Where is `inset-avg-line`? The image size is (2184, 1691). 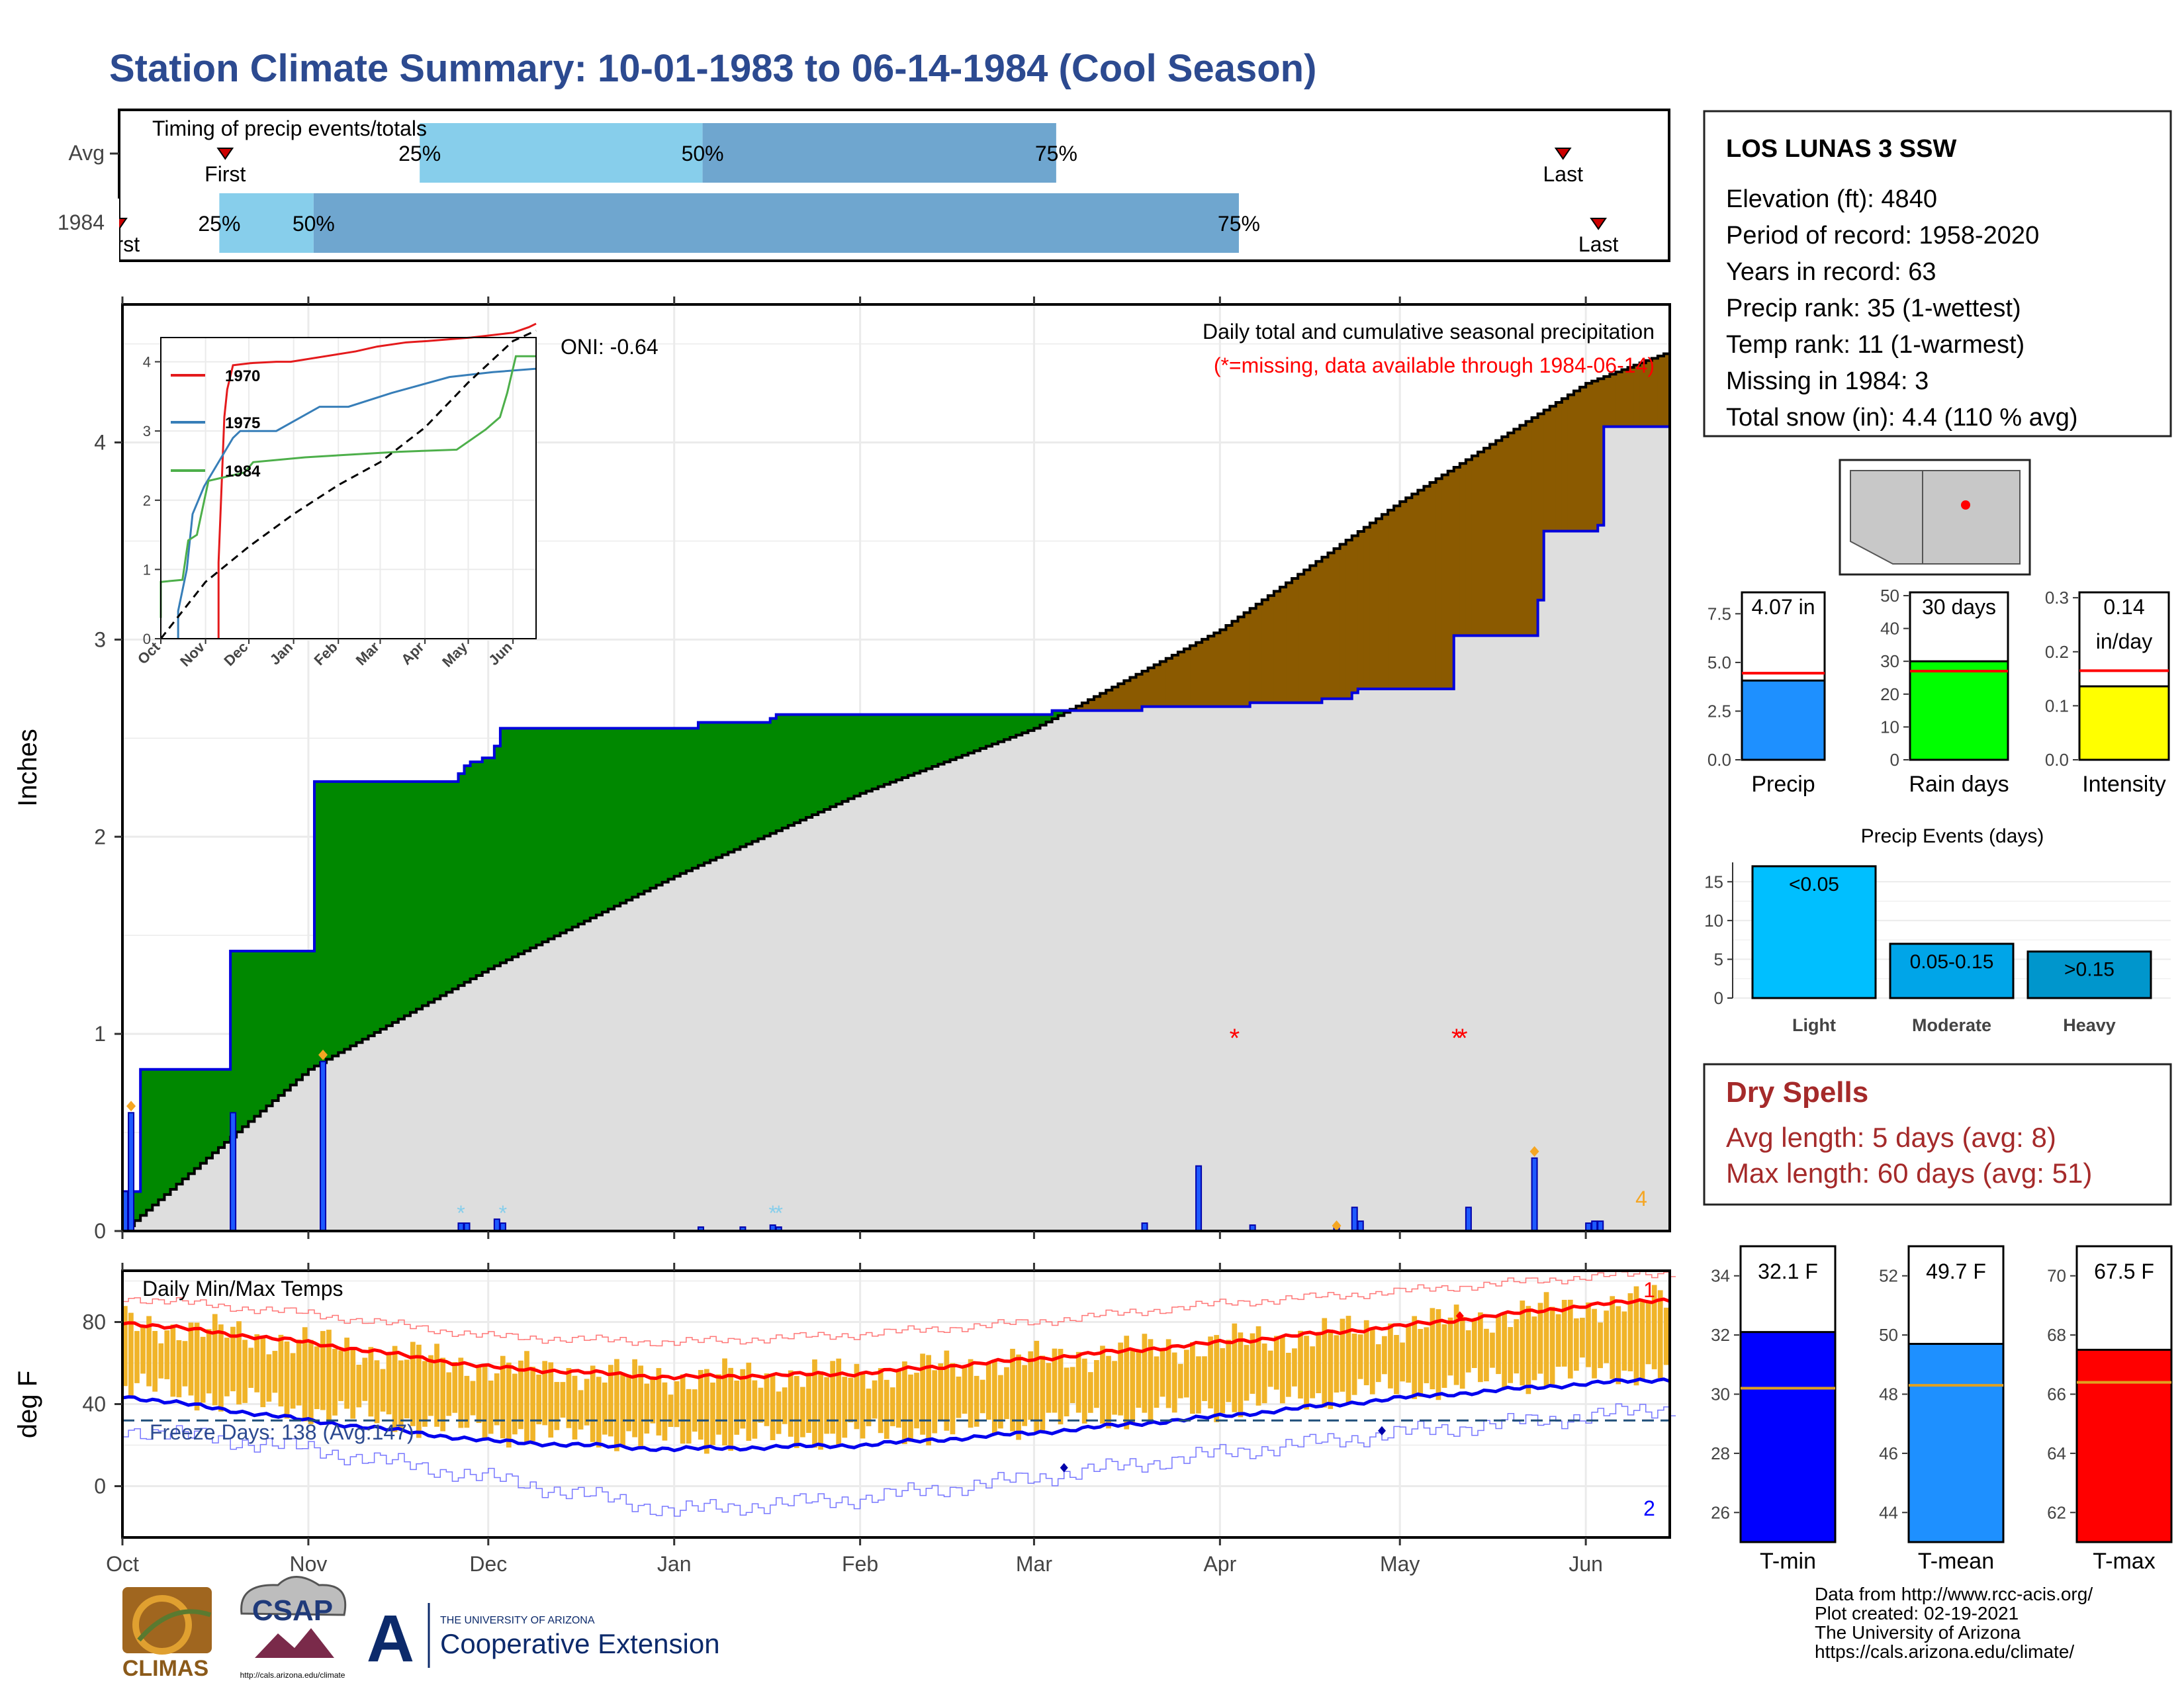
inset-avg-line is located at coordinates (348, 485).